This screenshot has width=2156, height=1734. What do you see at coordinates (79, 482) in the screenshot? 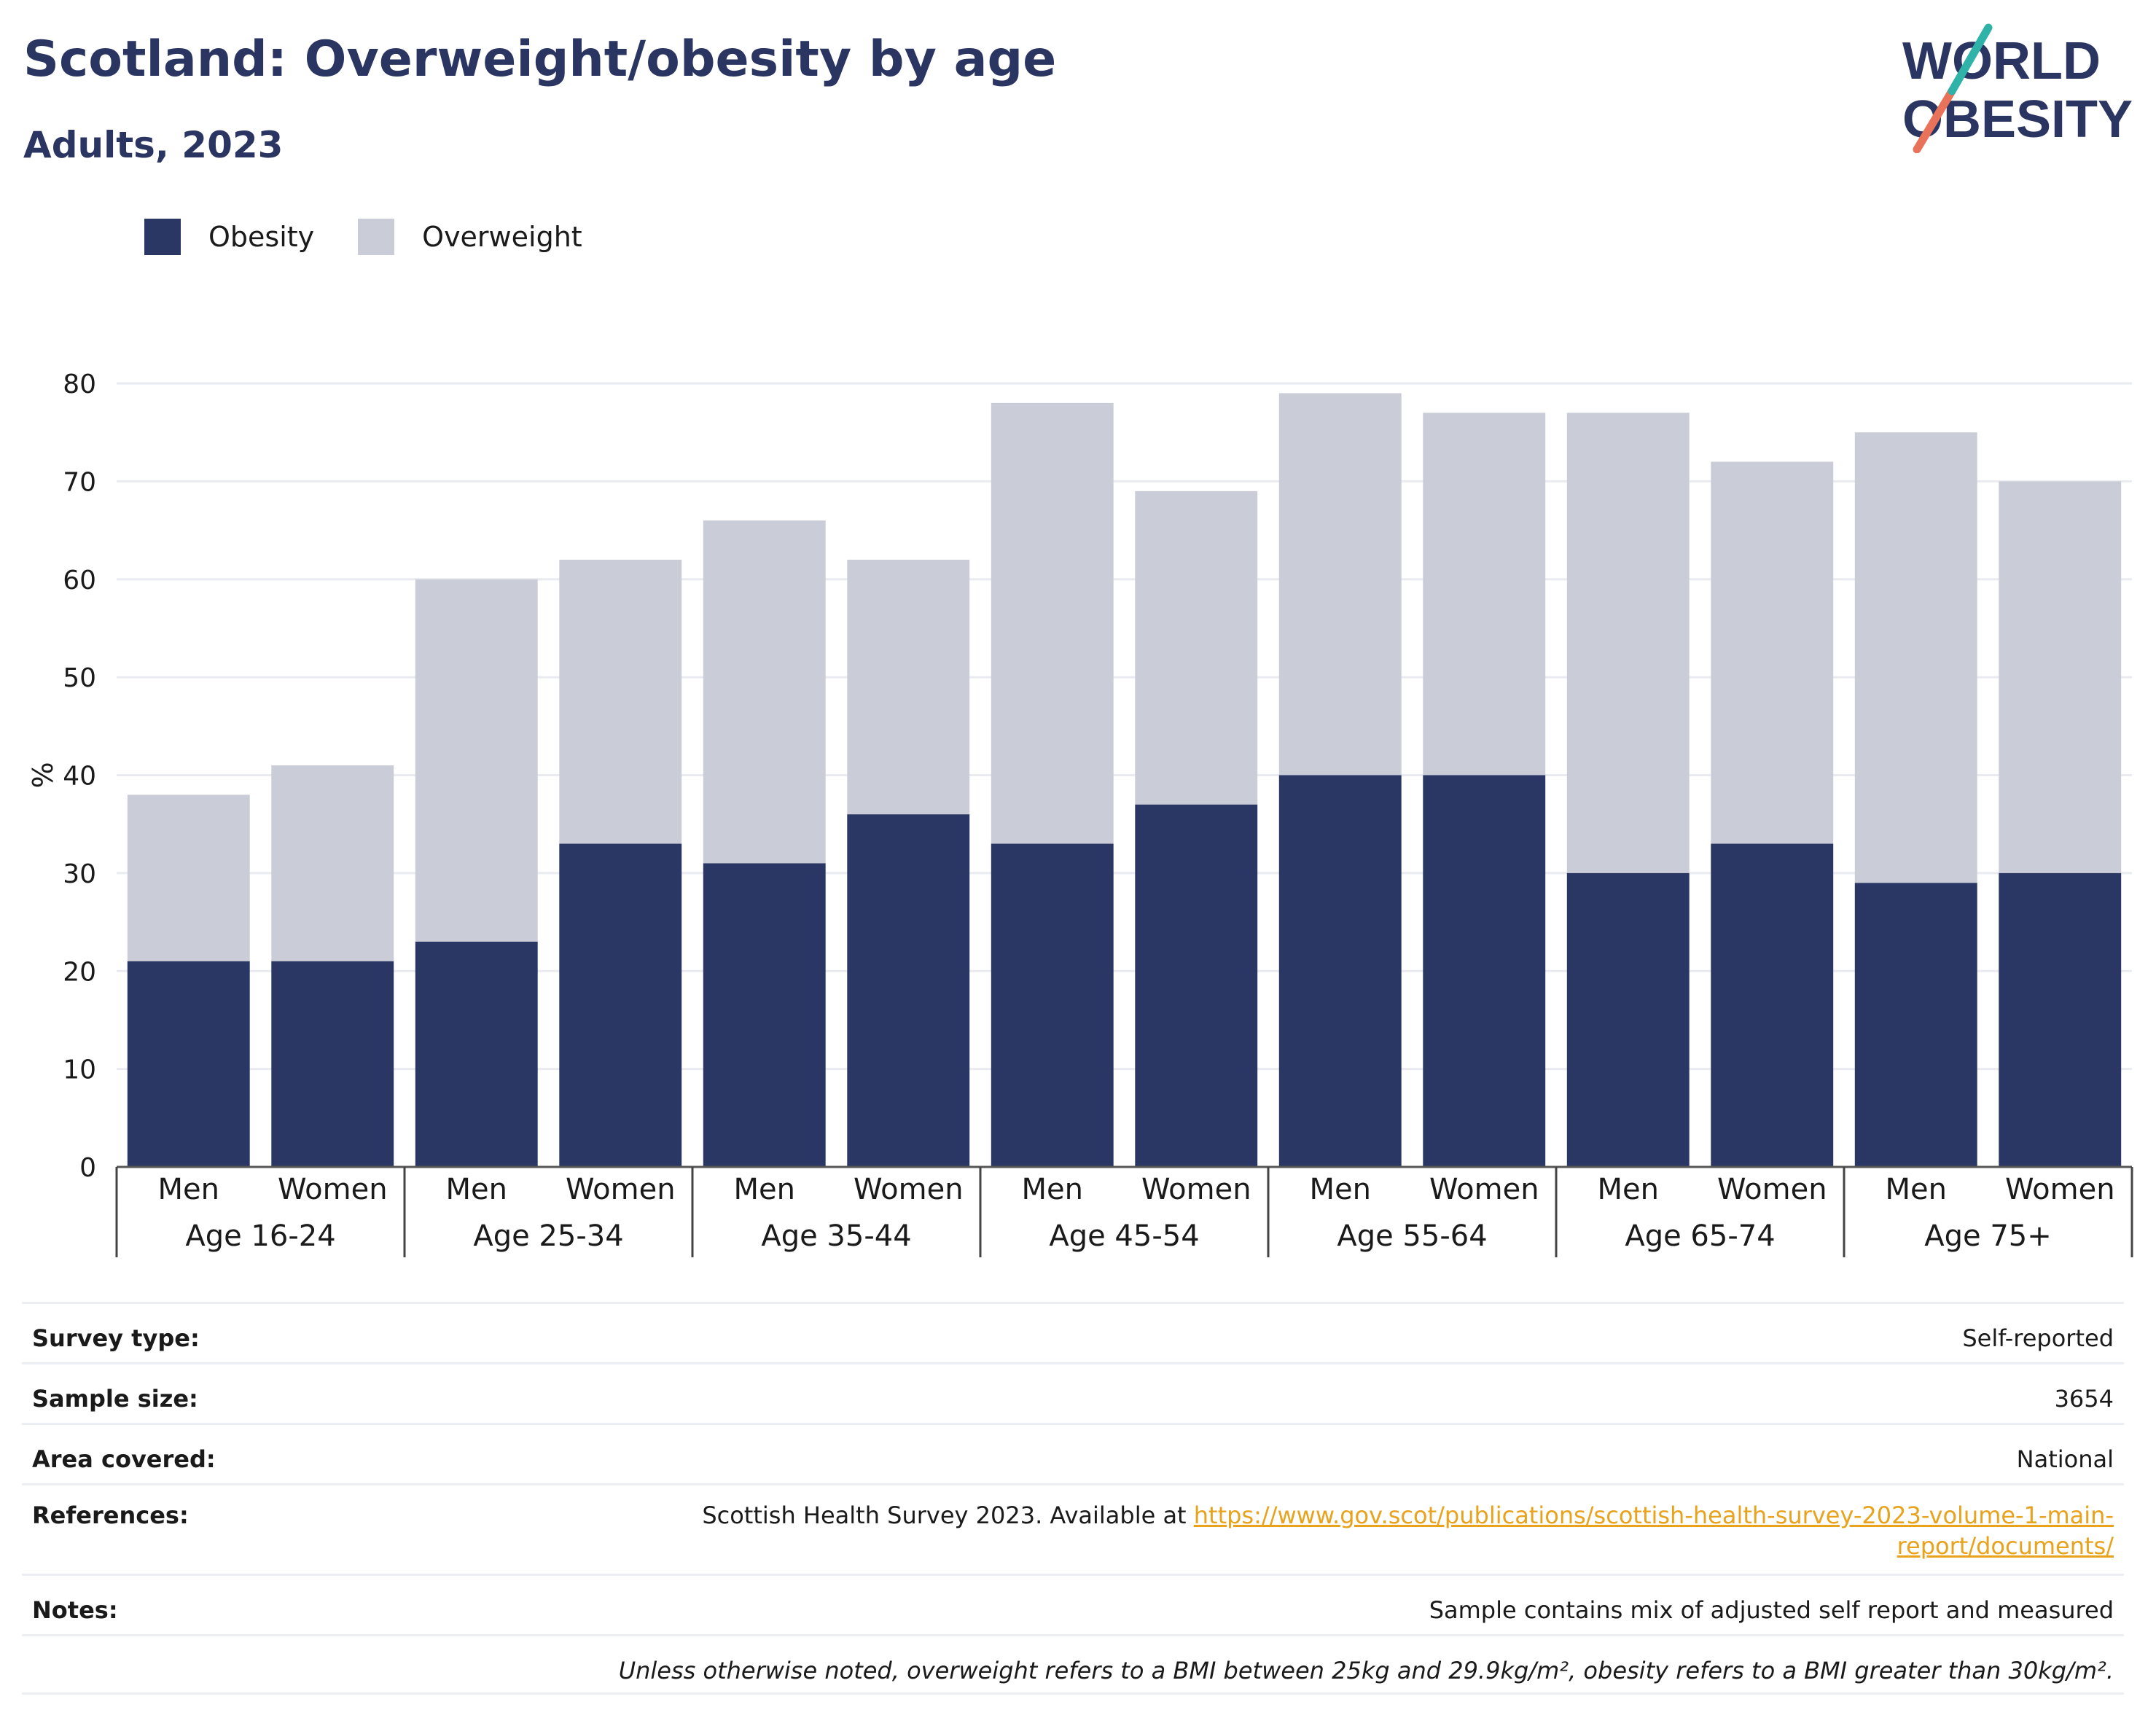
I see `y-tick-label: 70` at bounding box center [79, 482].